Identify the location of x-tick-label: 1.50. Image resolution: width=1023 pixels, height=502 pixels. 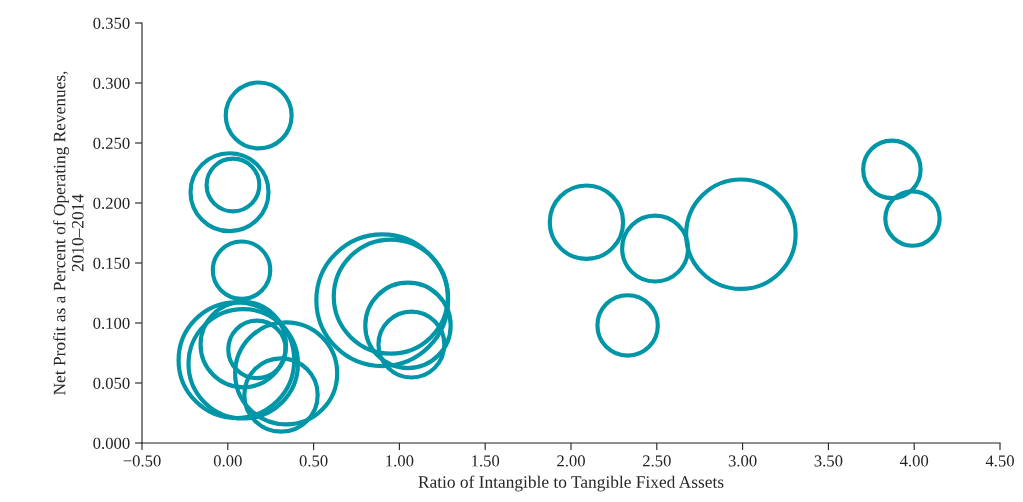
(486, 461).